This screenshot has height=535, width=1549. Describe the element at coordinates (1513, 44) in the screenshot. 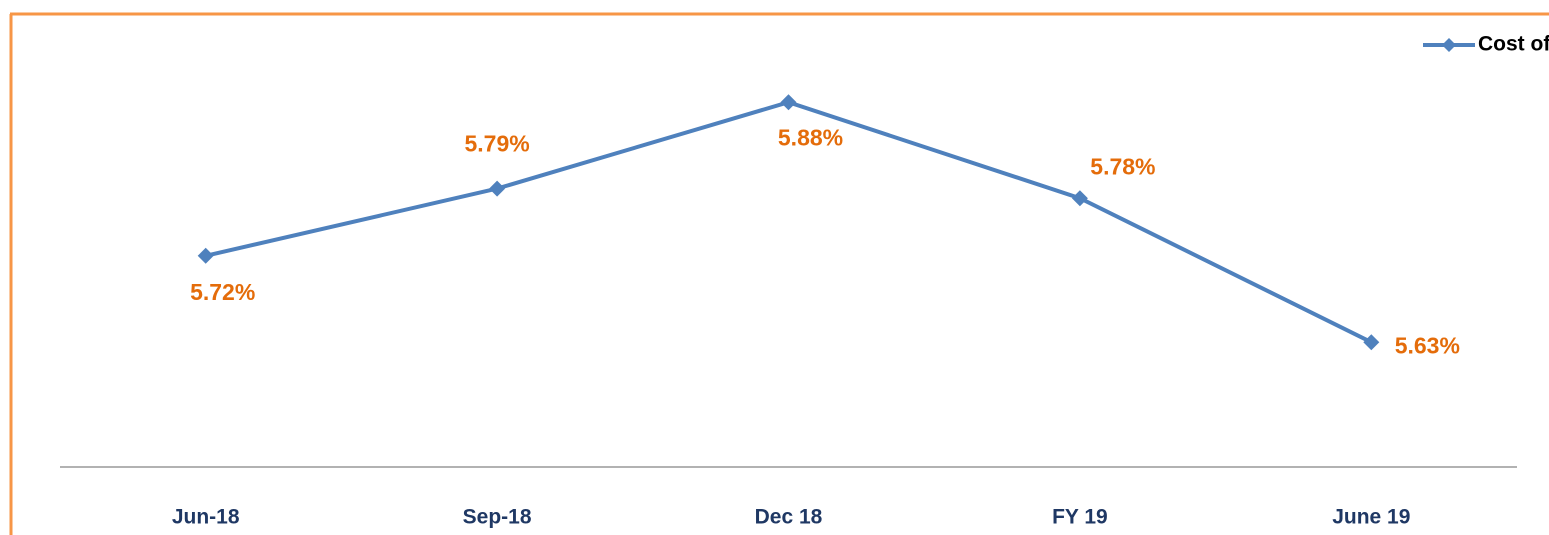

I see `legend-label: Cost of Funds` at that location.